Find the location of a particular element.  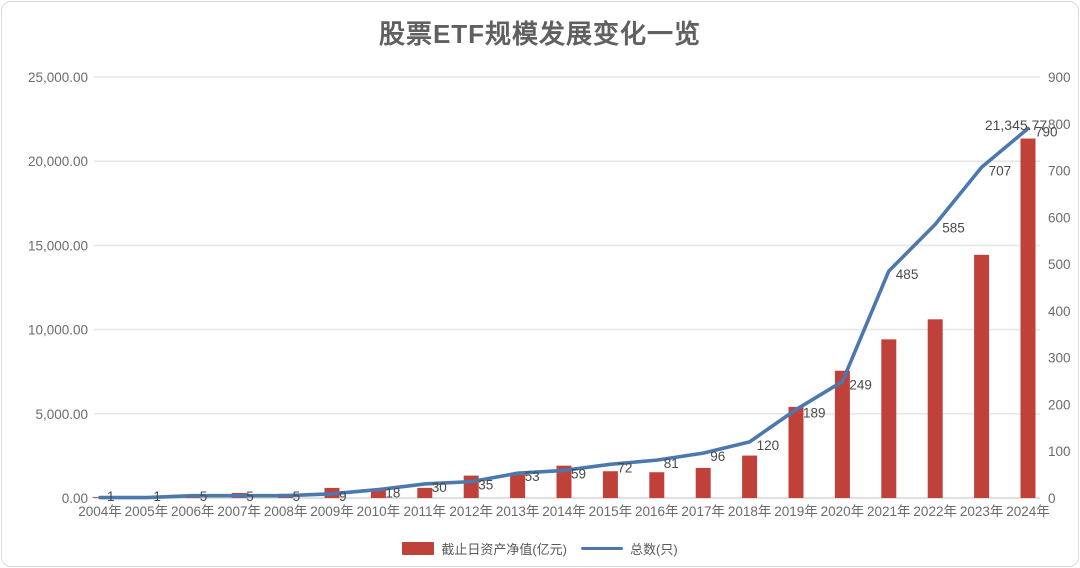

svg-text: 2005年 is located at coordinates (147, 511).